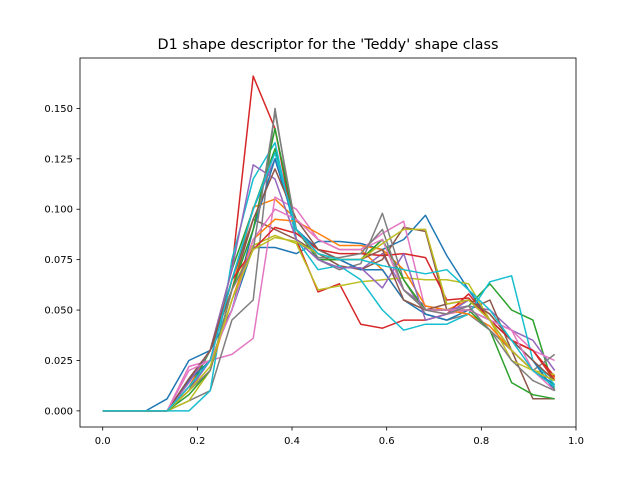 The image size is (640, 480). I want to click on x-tick-label: 0.4, so click(292, 441).